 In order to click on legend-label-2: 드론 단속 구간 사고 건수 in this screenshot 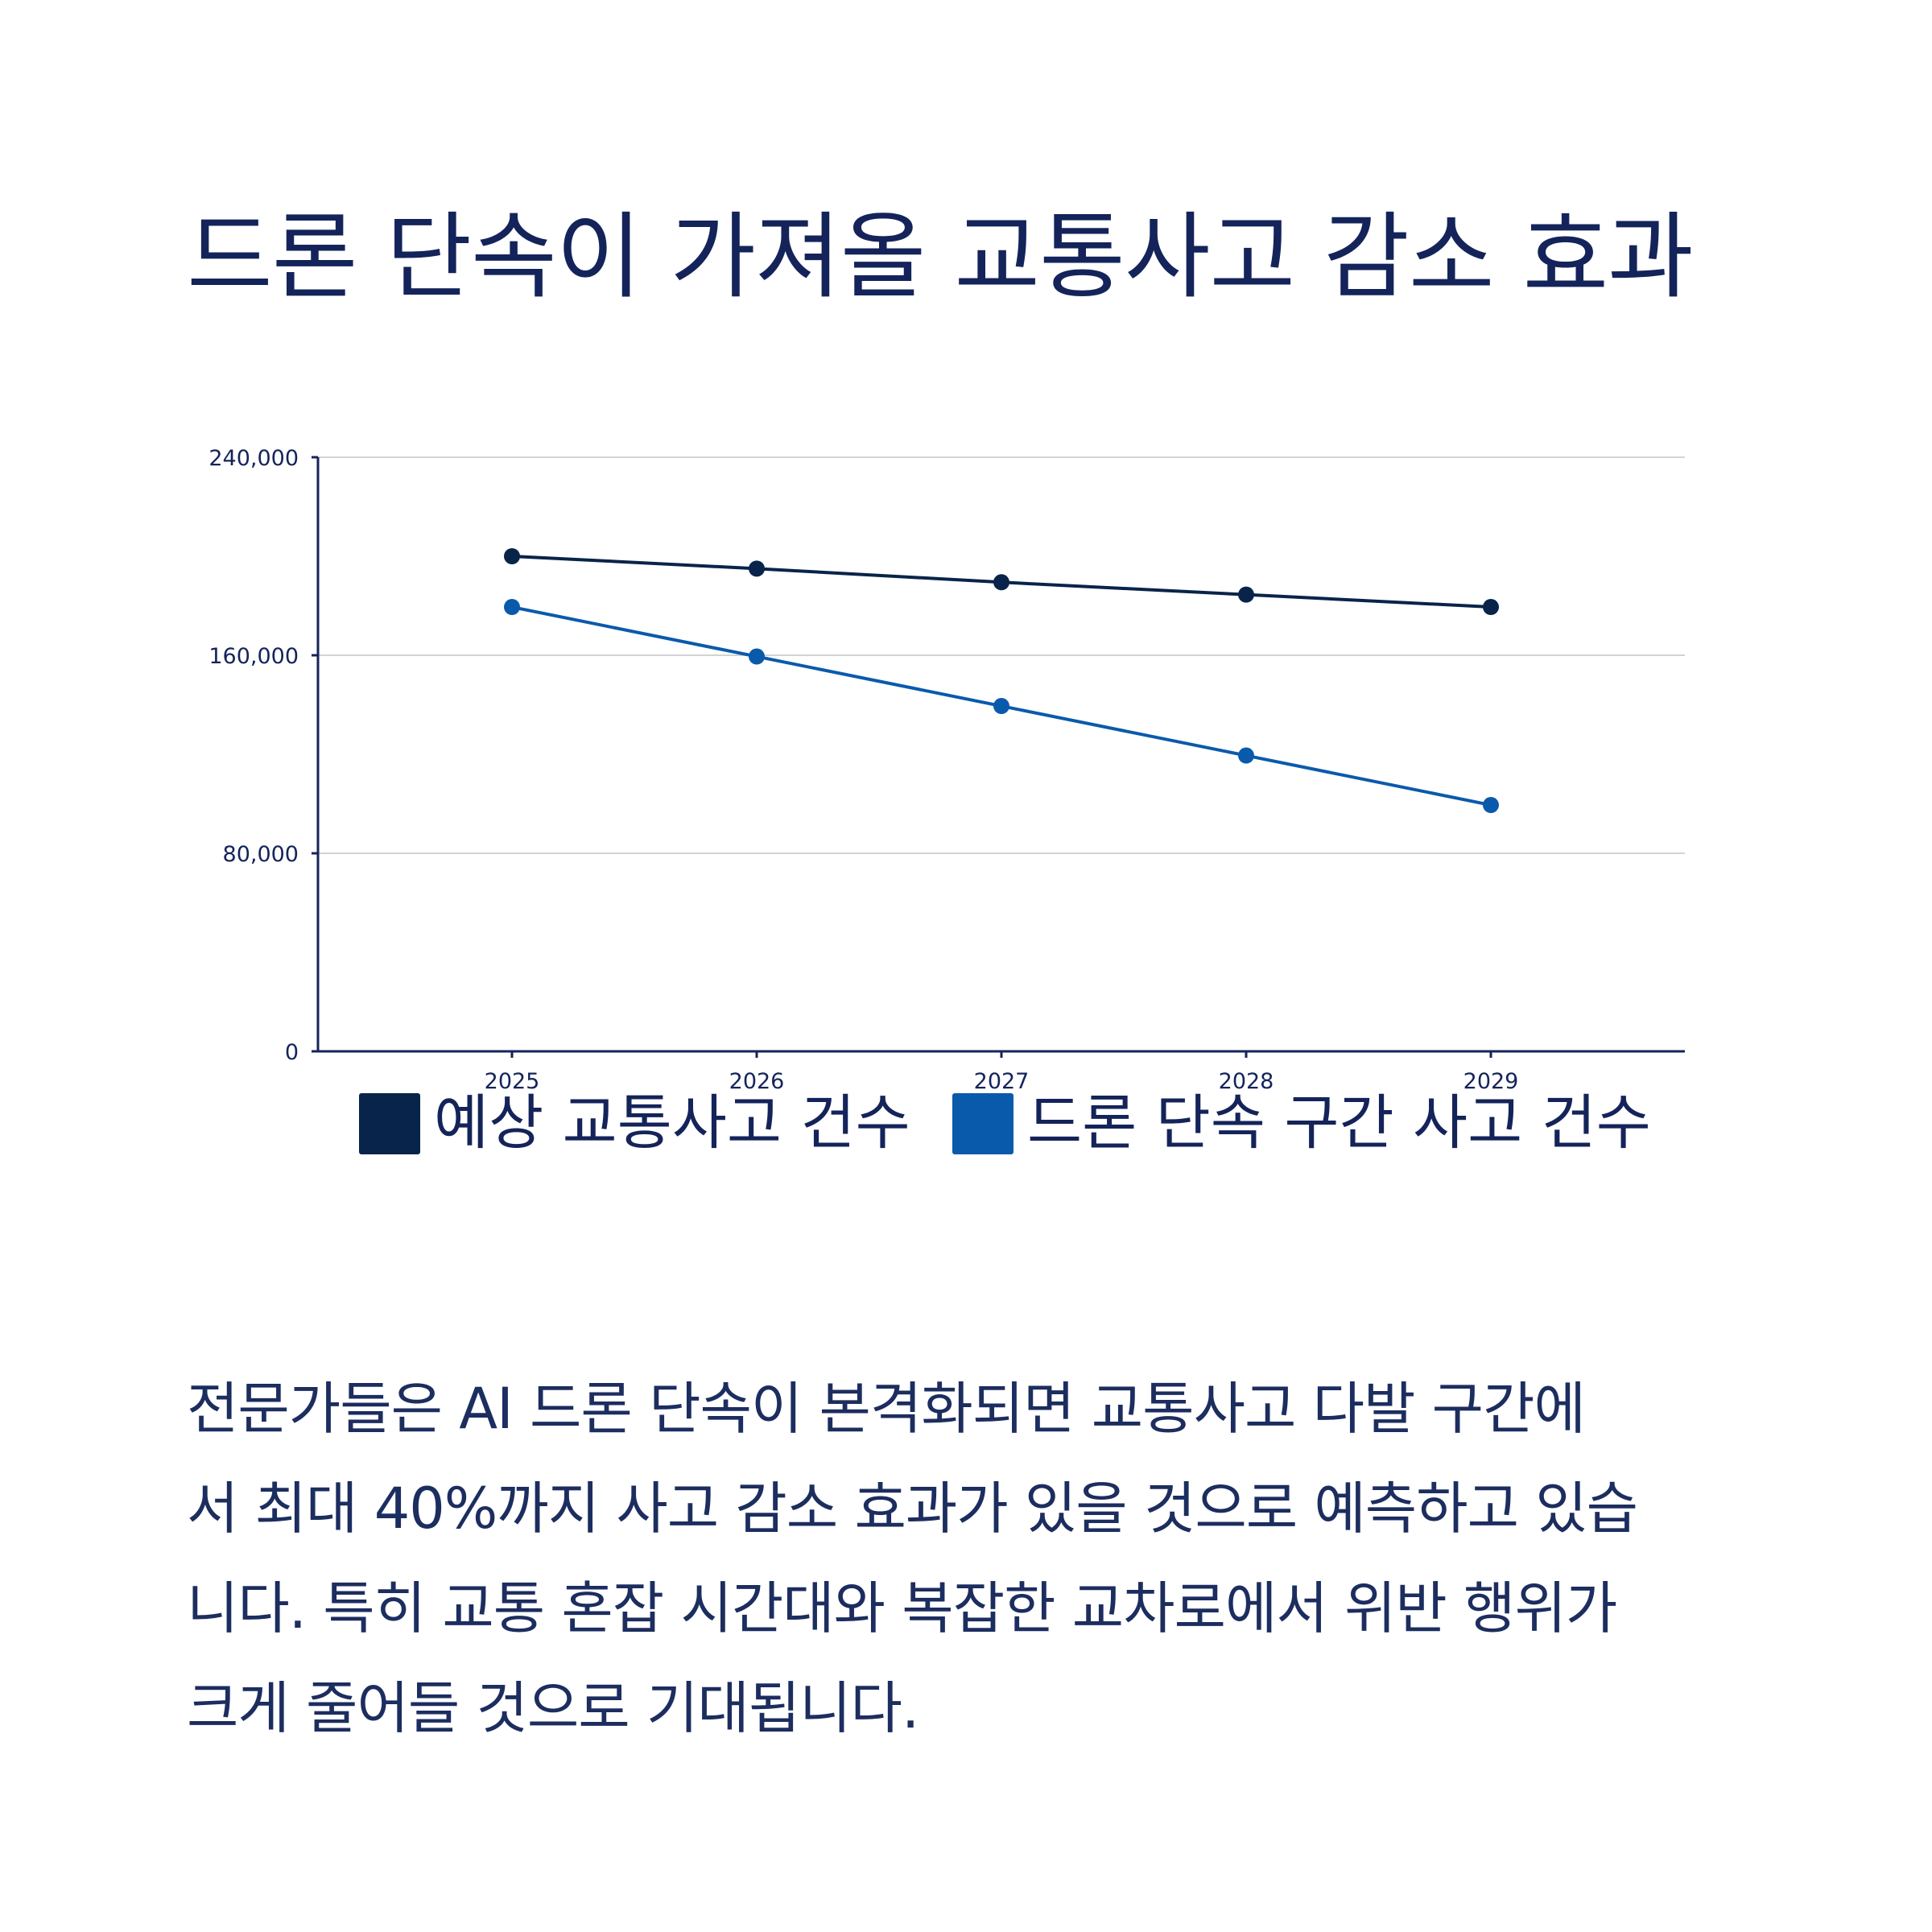, I will do `click(1339, 1123)`.